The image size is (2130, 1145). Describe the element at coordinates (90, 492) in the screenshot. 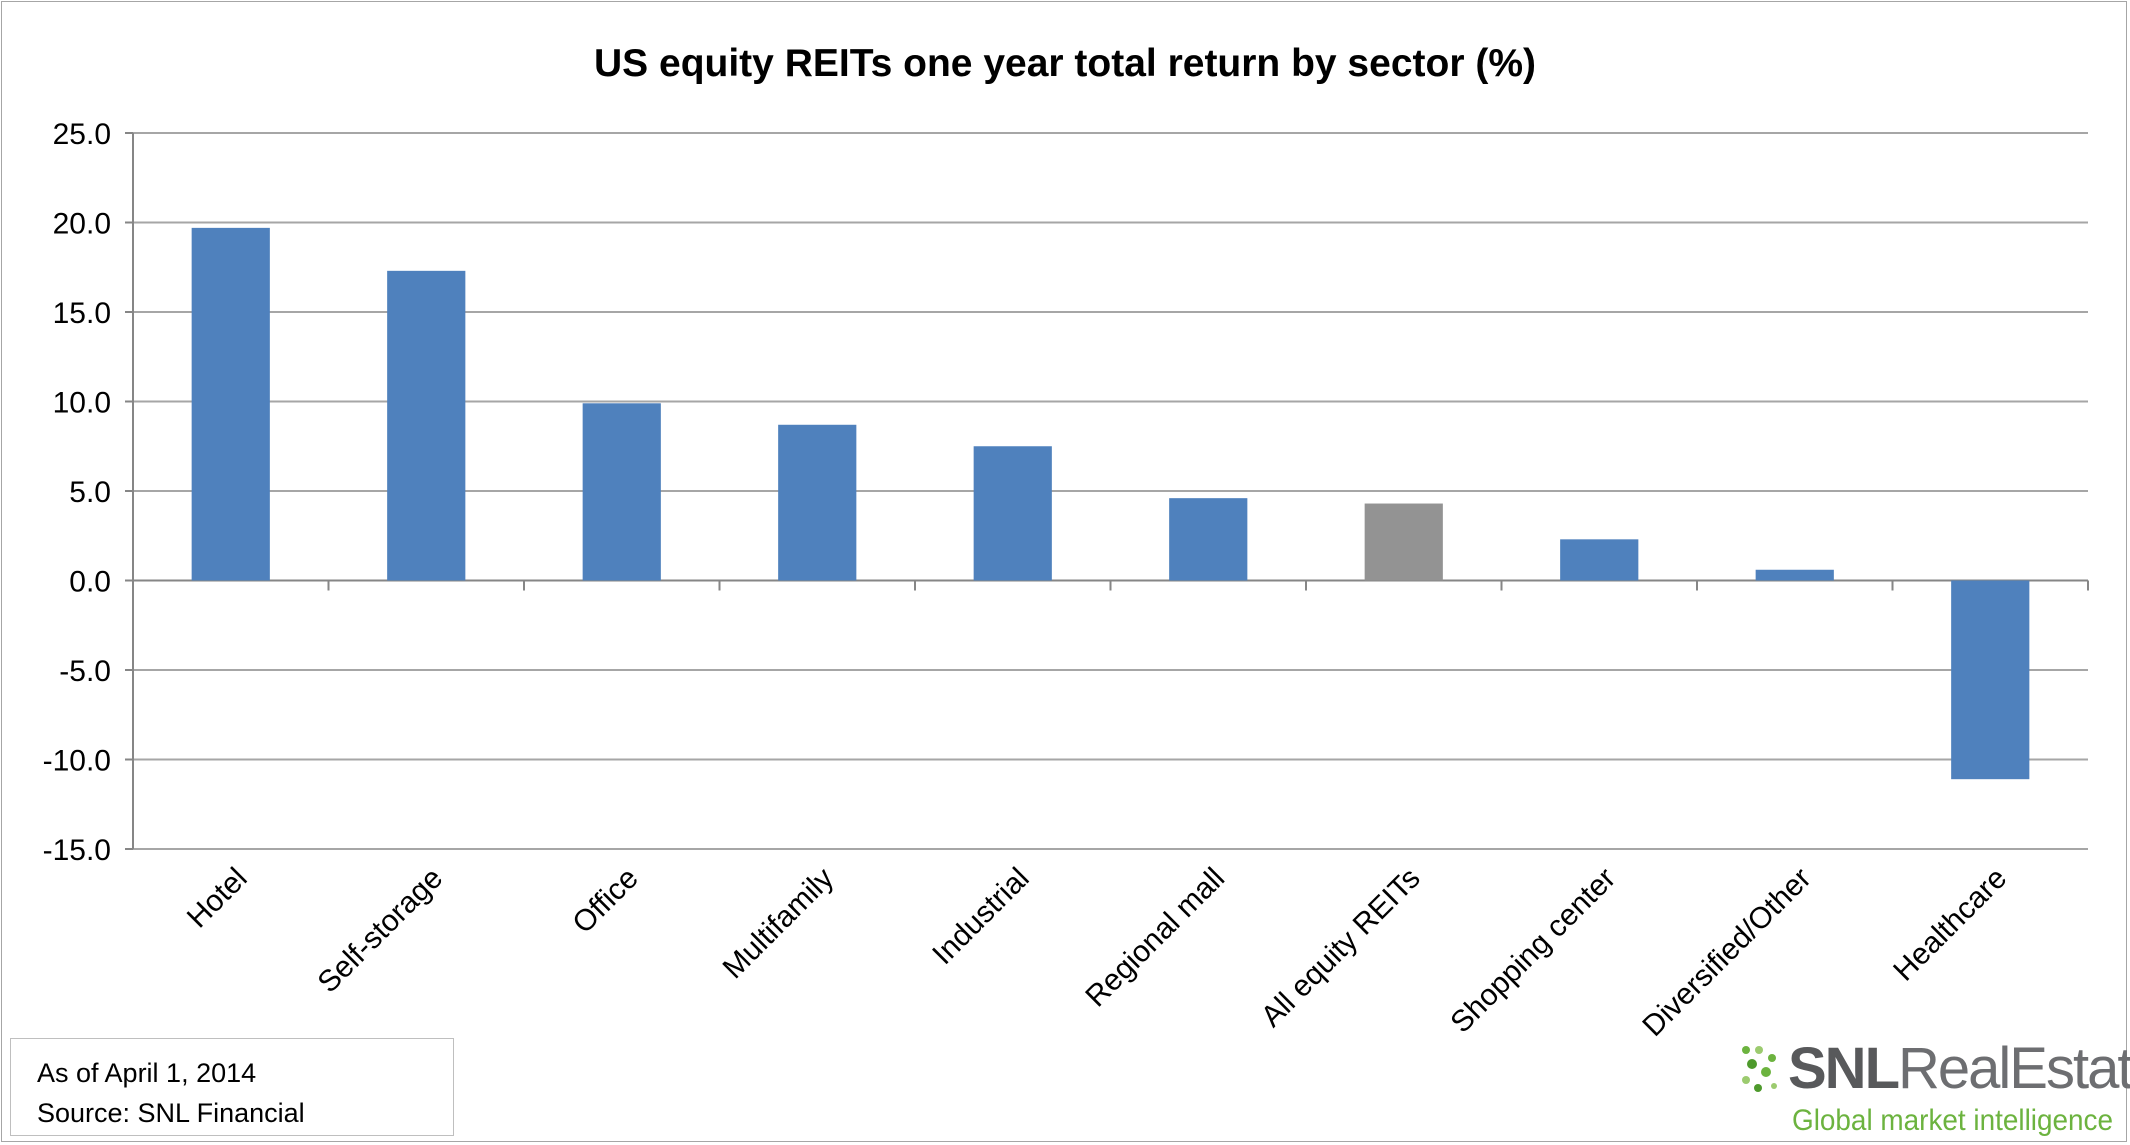

I see `y-tick-label: 5.0` at that location.